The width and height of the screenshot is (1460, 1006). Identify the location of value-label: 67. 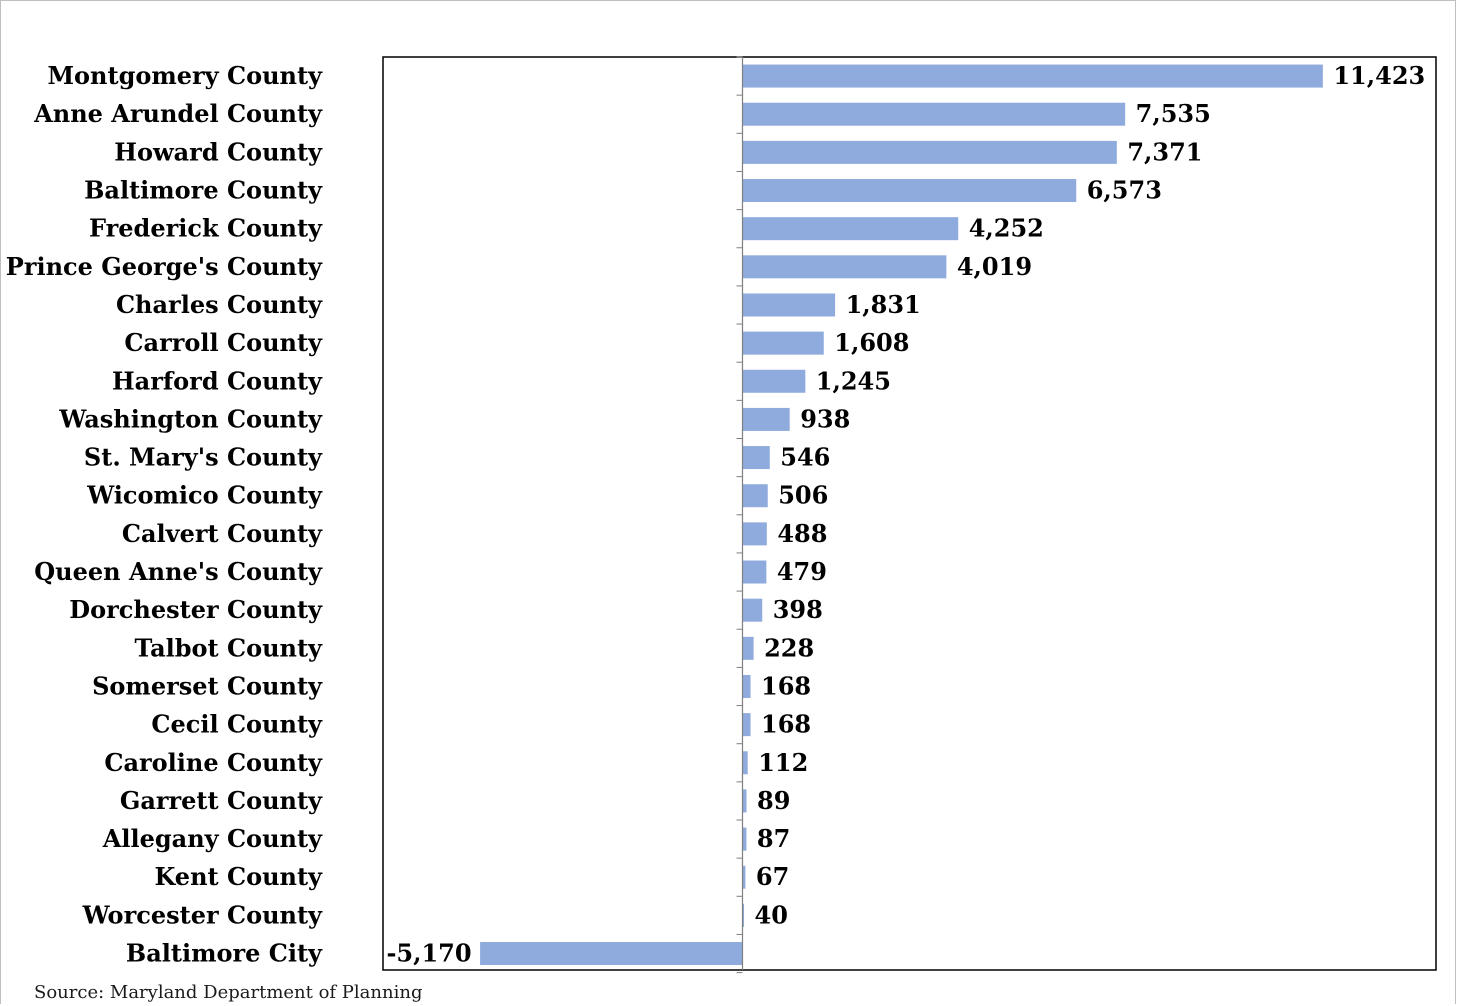
(772, 876).